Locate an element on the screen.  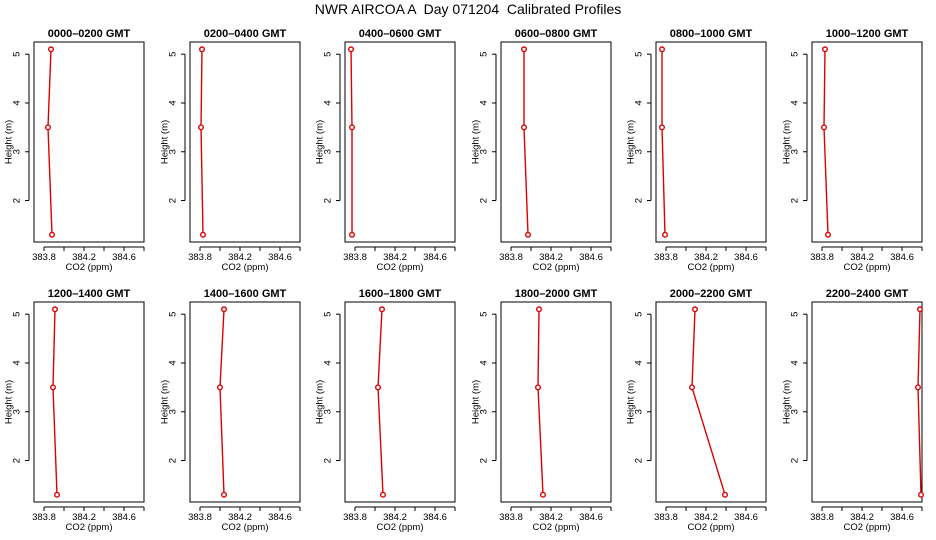
panel-title: 1200–1400 GMT is located at coordinates (89, 294).